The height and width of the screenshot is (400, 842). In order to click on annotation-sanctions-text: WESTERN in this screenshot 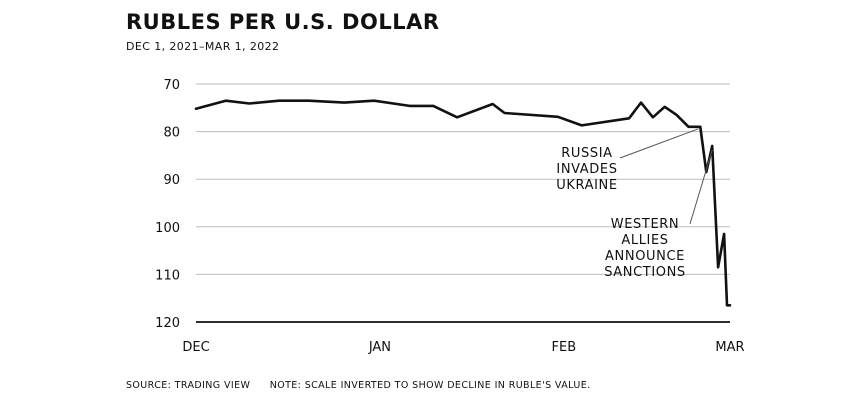, I will do `click(645, 224)`.